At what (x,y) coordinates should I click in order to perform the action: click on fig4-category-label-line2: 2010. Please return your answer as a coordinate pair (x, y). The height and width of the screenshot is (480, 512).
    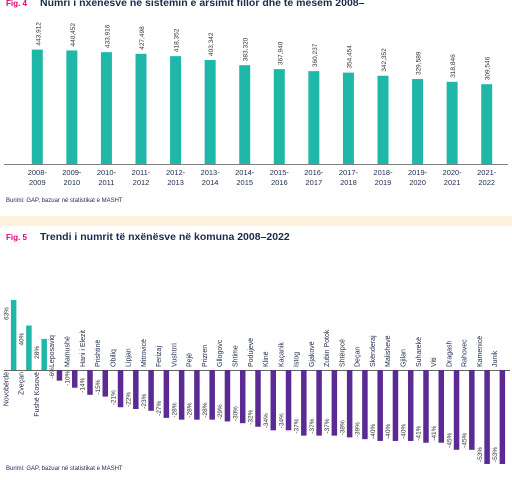
    Looking at the image, I should click on (72, 182).